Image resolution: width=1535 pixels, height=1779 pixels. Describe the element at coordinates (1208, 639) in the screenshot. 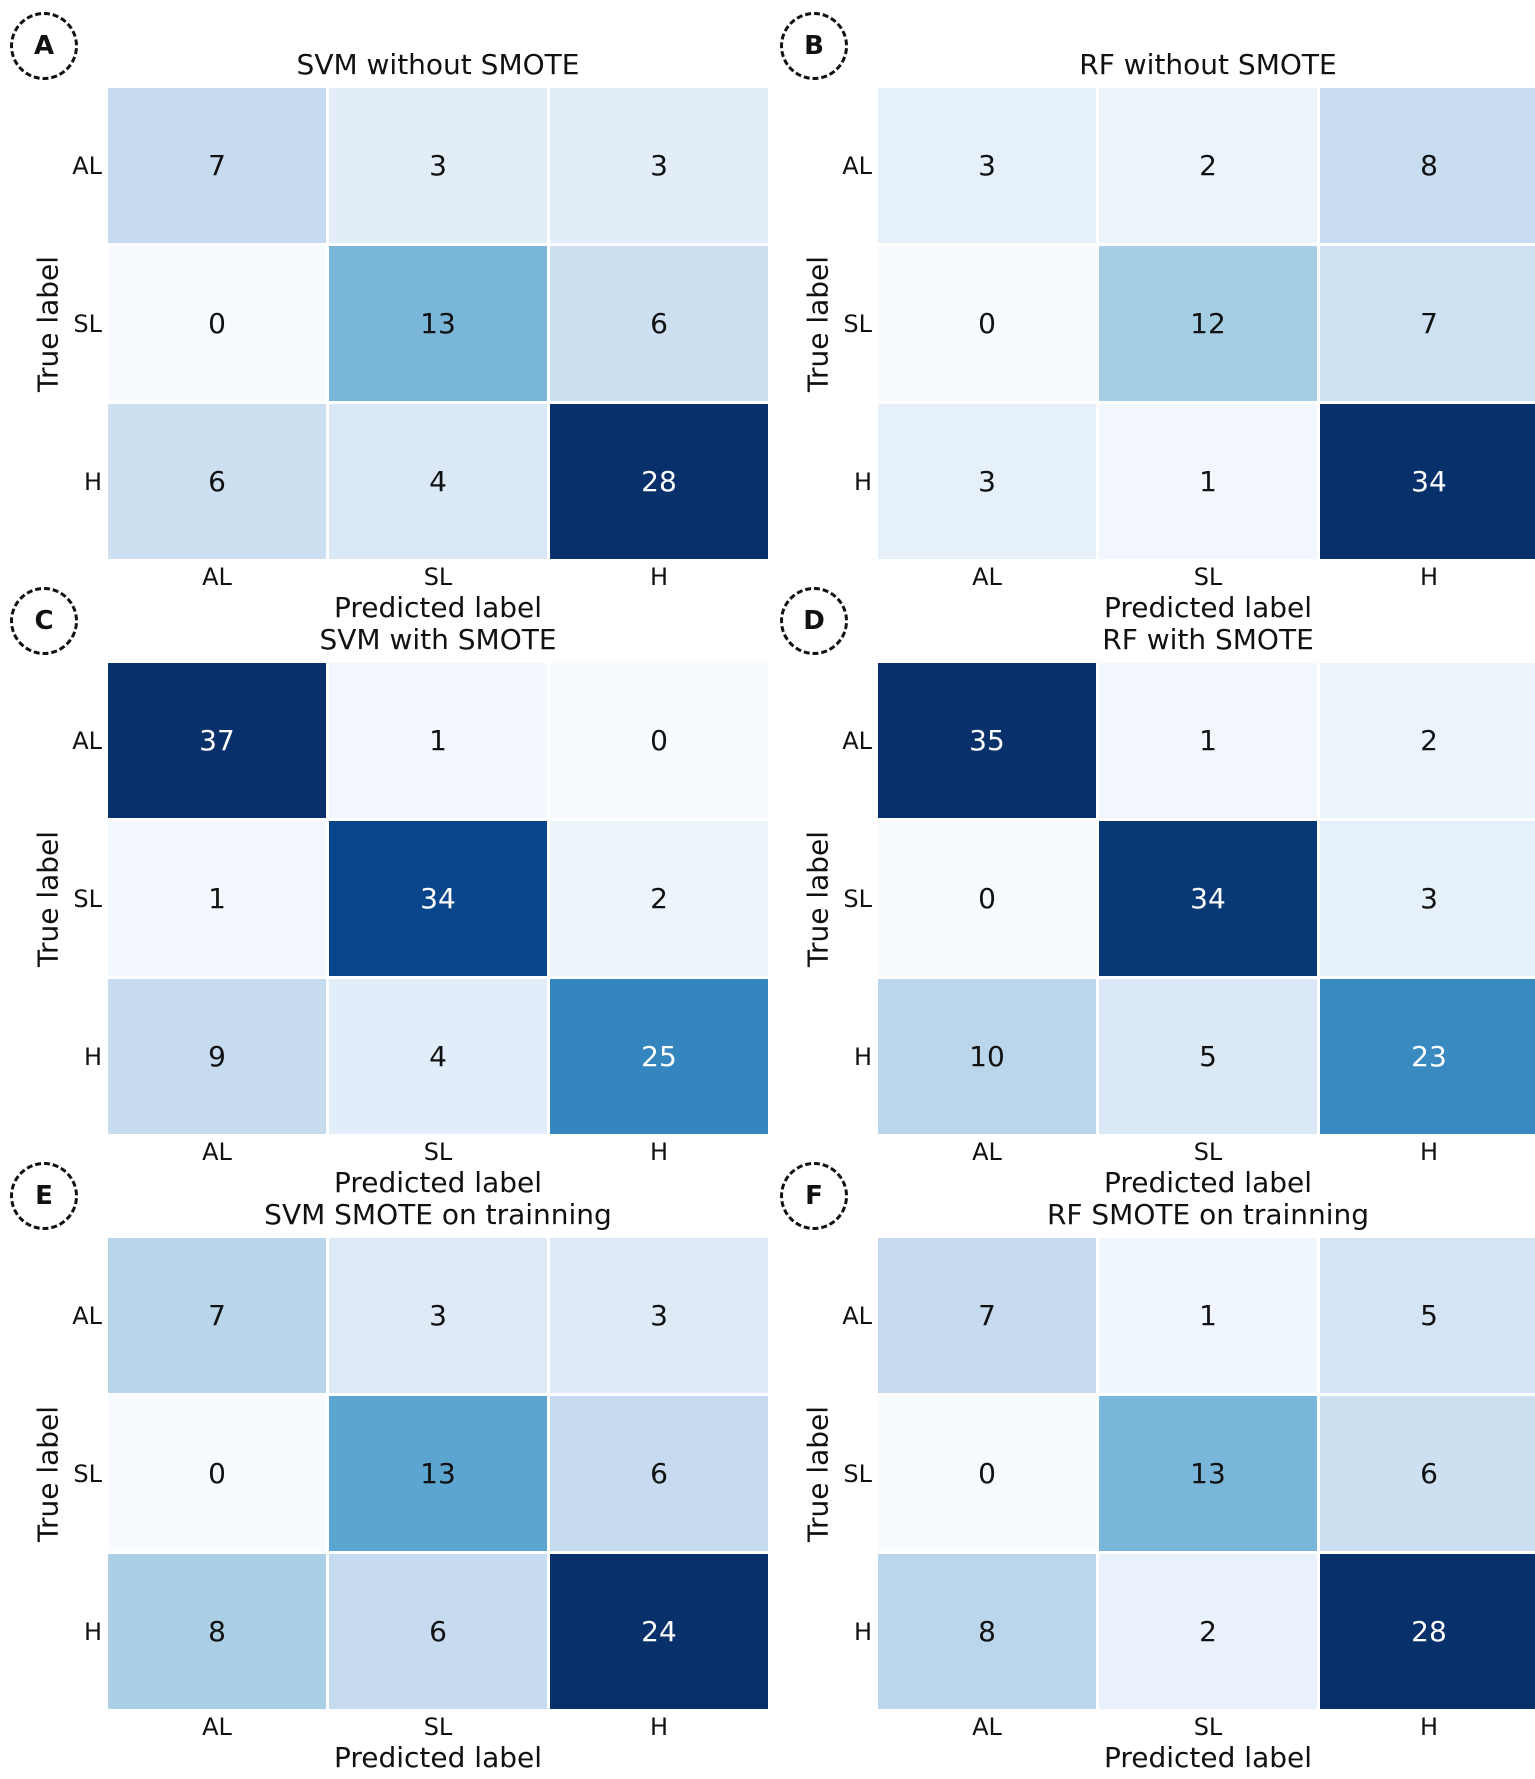

I see `chart-title: RF with SMOTE` at that location.